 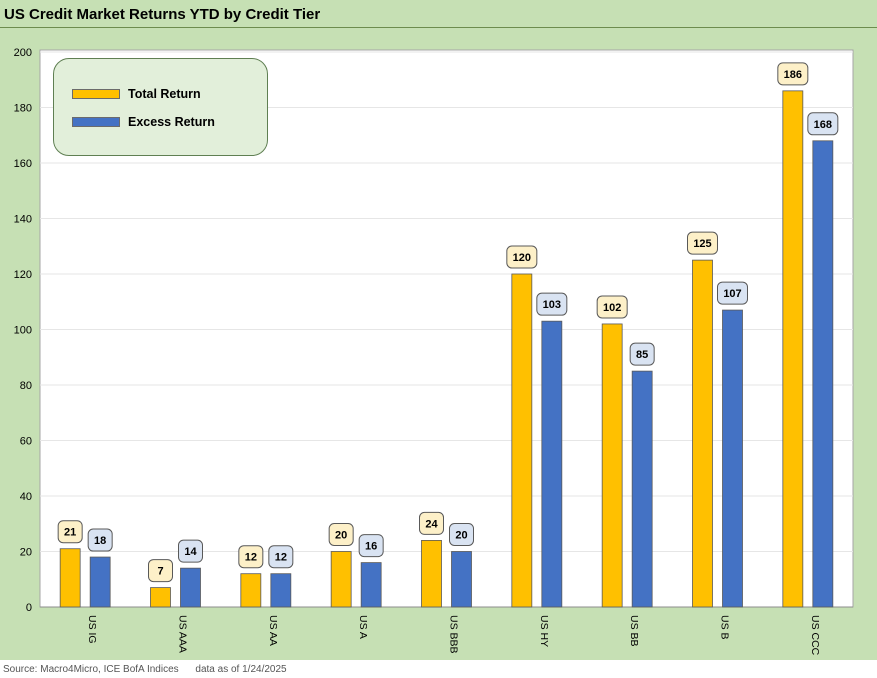 I want to click on svg-text: 21, so click(x=70, y=533).